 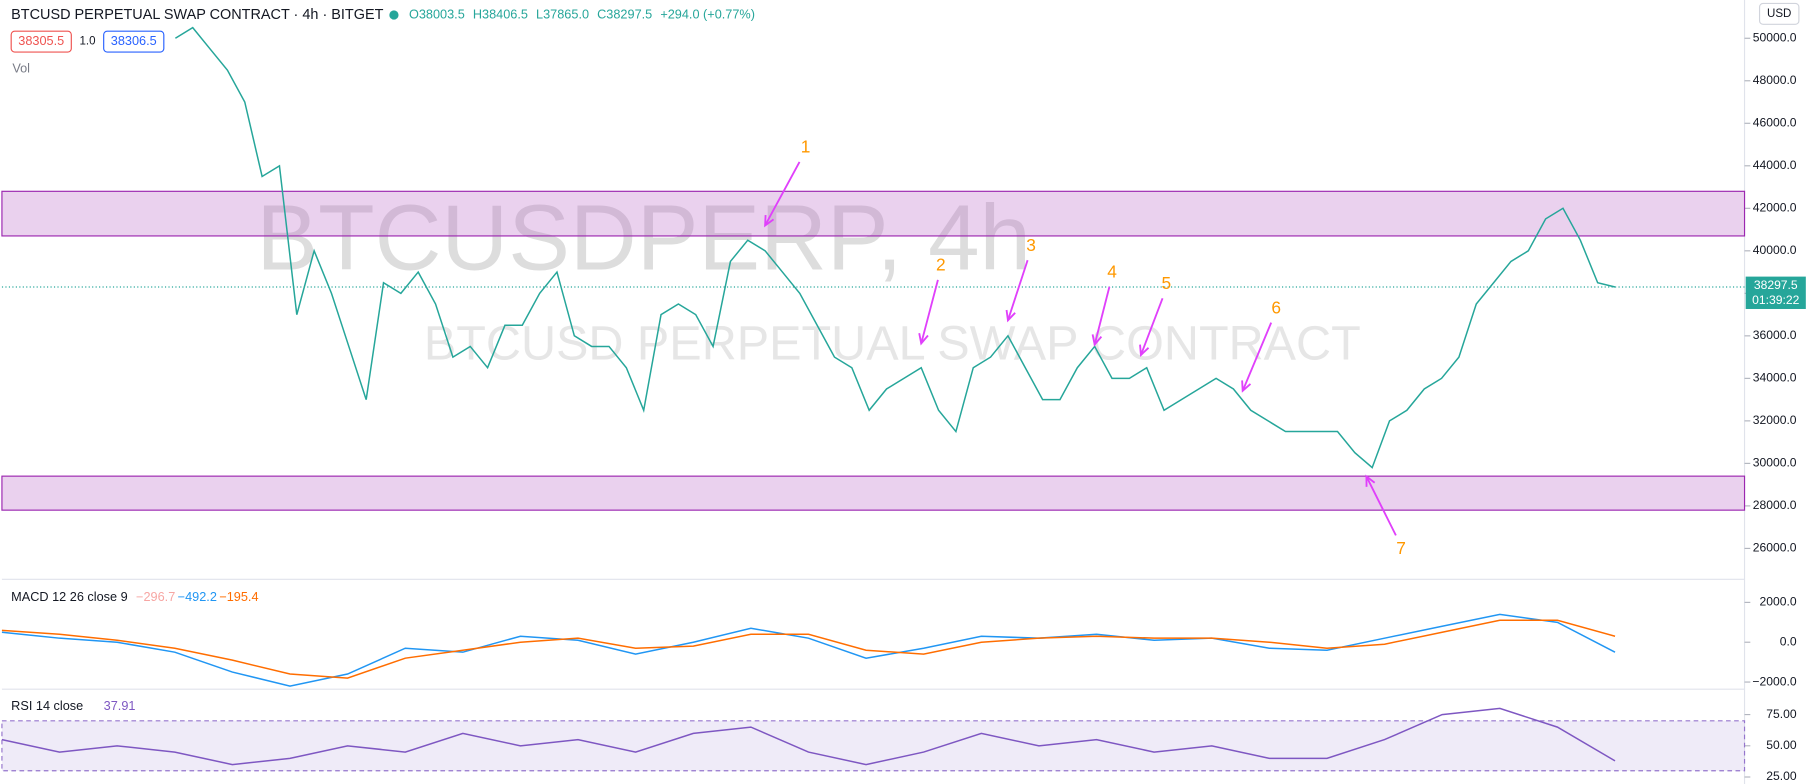 I want to click on y-tick-label: 34000.0, so click(x=1775, y=378).